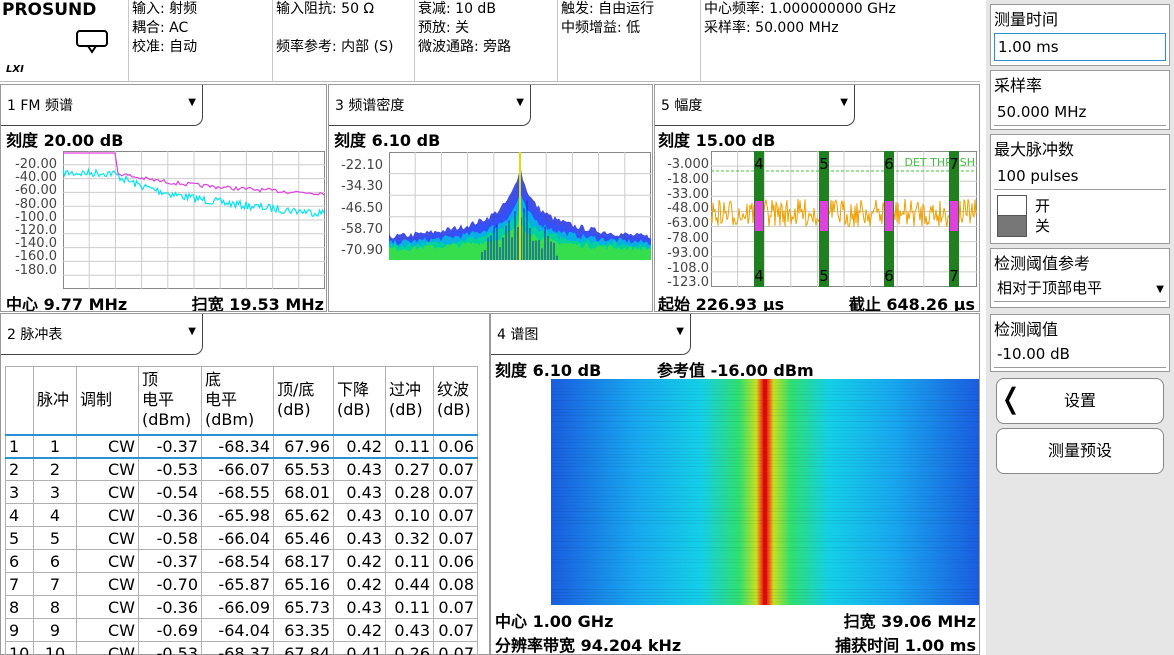 The height and width of the screenshot is (655, 1174). Describe the element at coordinates (1034, 149) in the screenshot. I see `max-pulses-label: 最大脉冲数` at that location.